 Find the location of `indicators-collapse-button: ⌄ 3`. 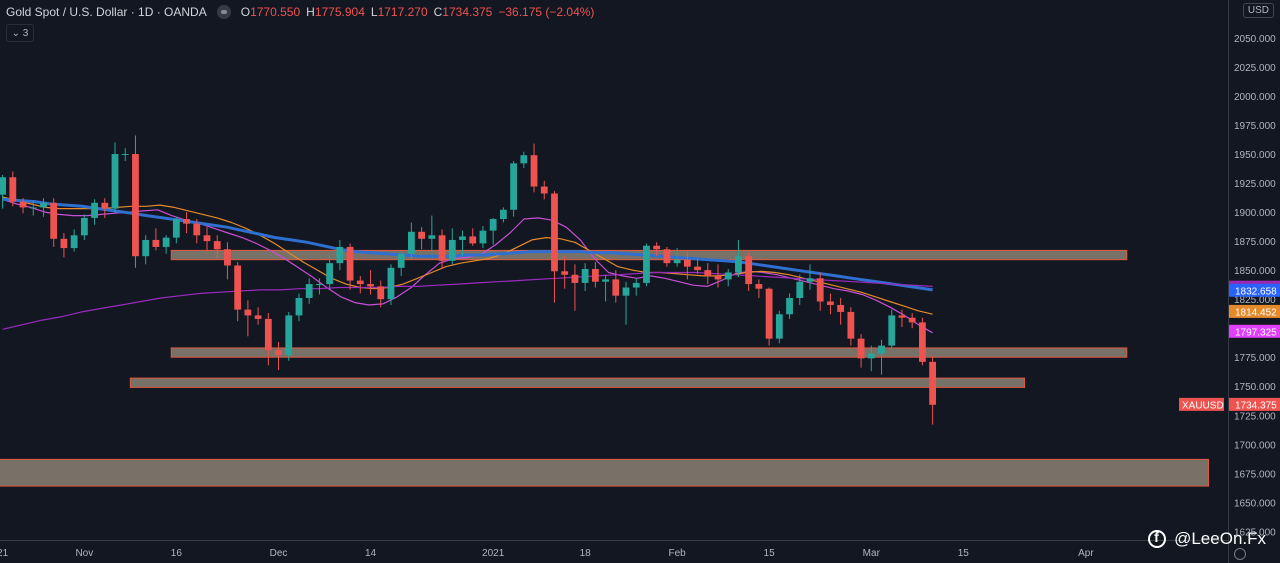

indicators-collapse-button: ⌄ 3 is located at coordinates (20, 33).